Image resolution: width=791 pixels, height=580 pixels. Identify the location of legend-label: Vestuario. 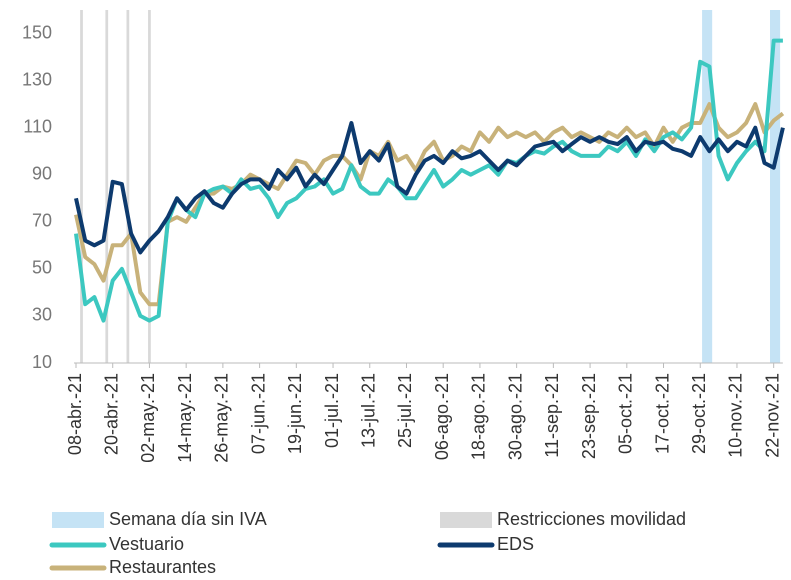
(146, 544).